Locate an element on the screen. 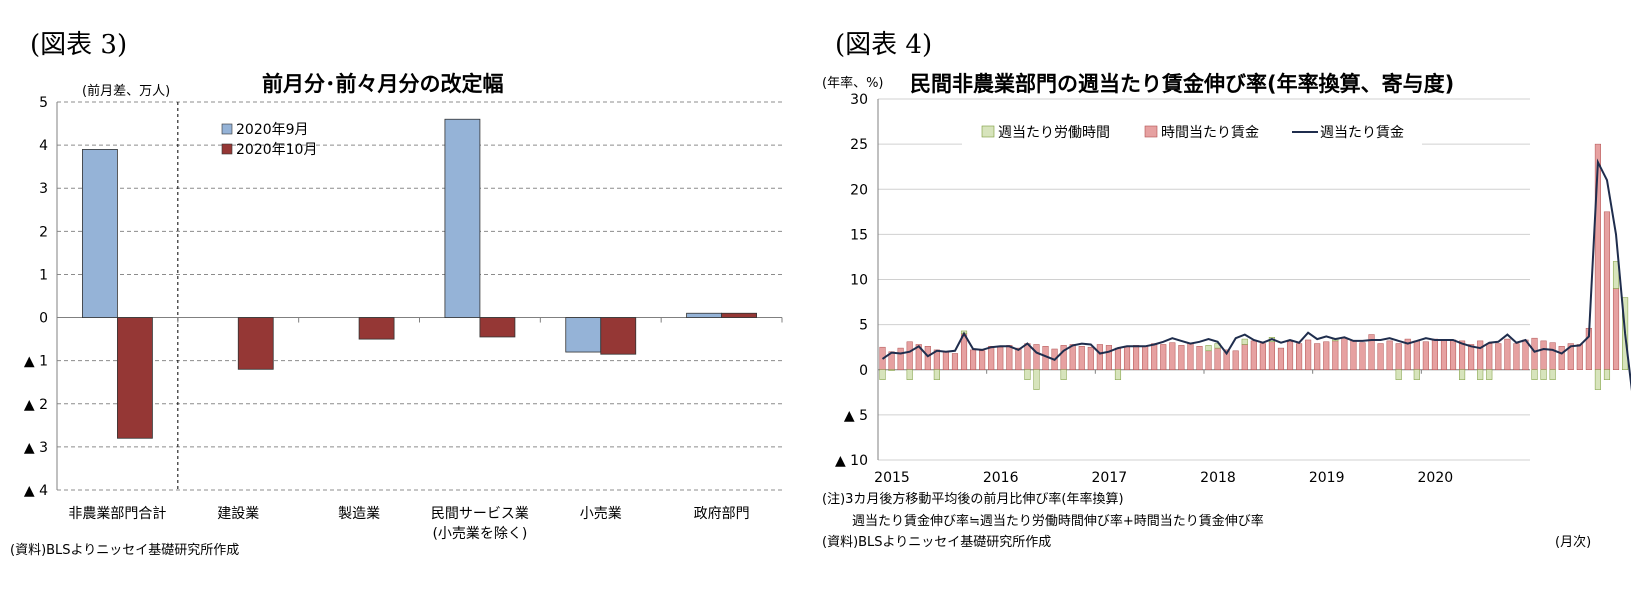 This screenshot has width=1631, height=602. y-tick-label: ▲ 3 is located at coordinates (36, 448).